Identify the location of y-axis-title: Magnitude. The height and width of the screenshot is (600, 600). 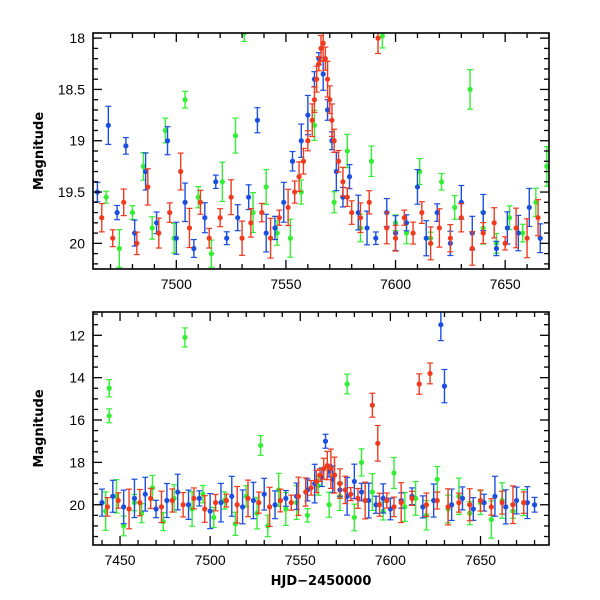
(39, 151).